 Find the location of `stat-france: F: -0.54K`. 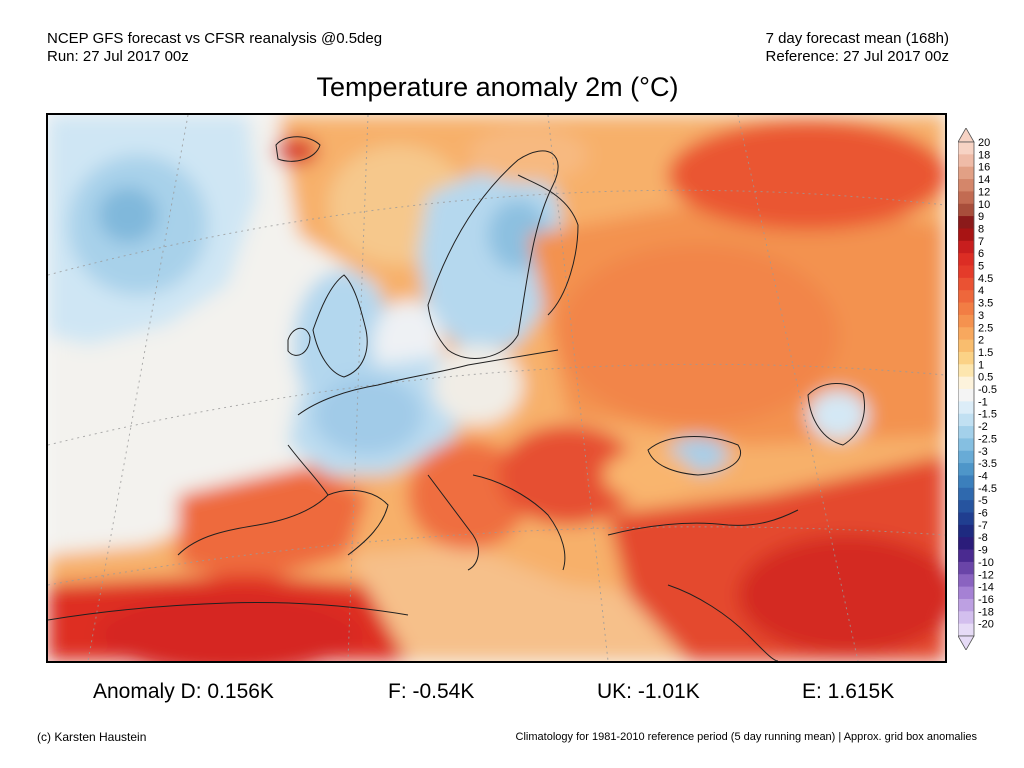

stat-france: F: -0.54K is located at coordinates (431, 691).